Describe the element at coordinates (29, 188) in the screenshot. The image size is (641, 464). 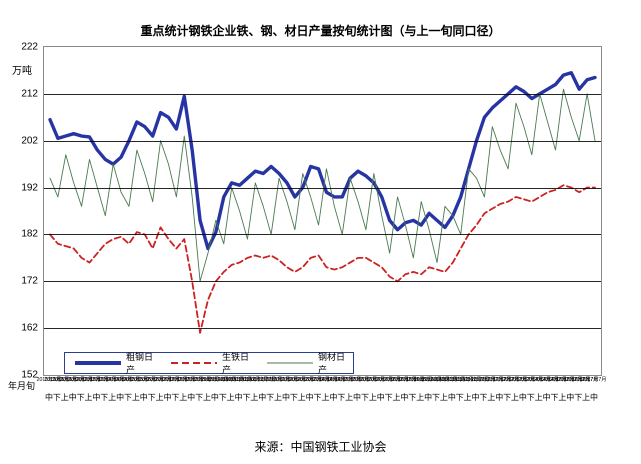
I see `y-tick-label: 192` at that location.